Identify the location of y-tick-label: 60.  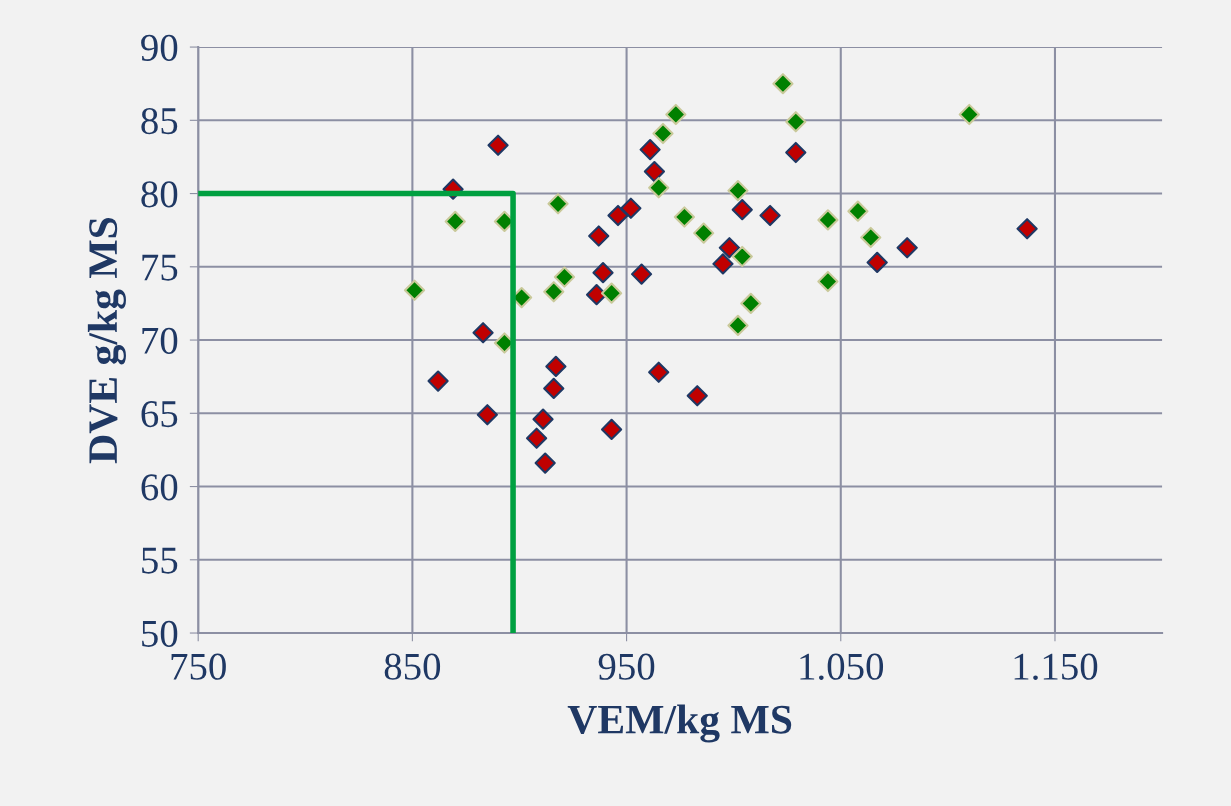
(159, 487).